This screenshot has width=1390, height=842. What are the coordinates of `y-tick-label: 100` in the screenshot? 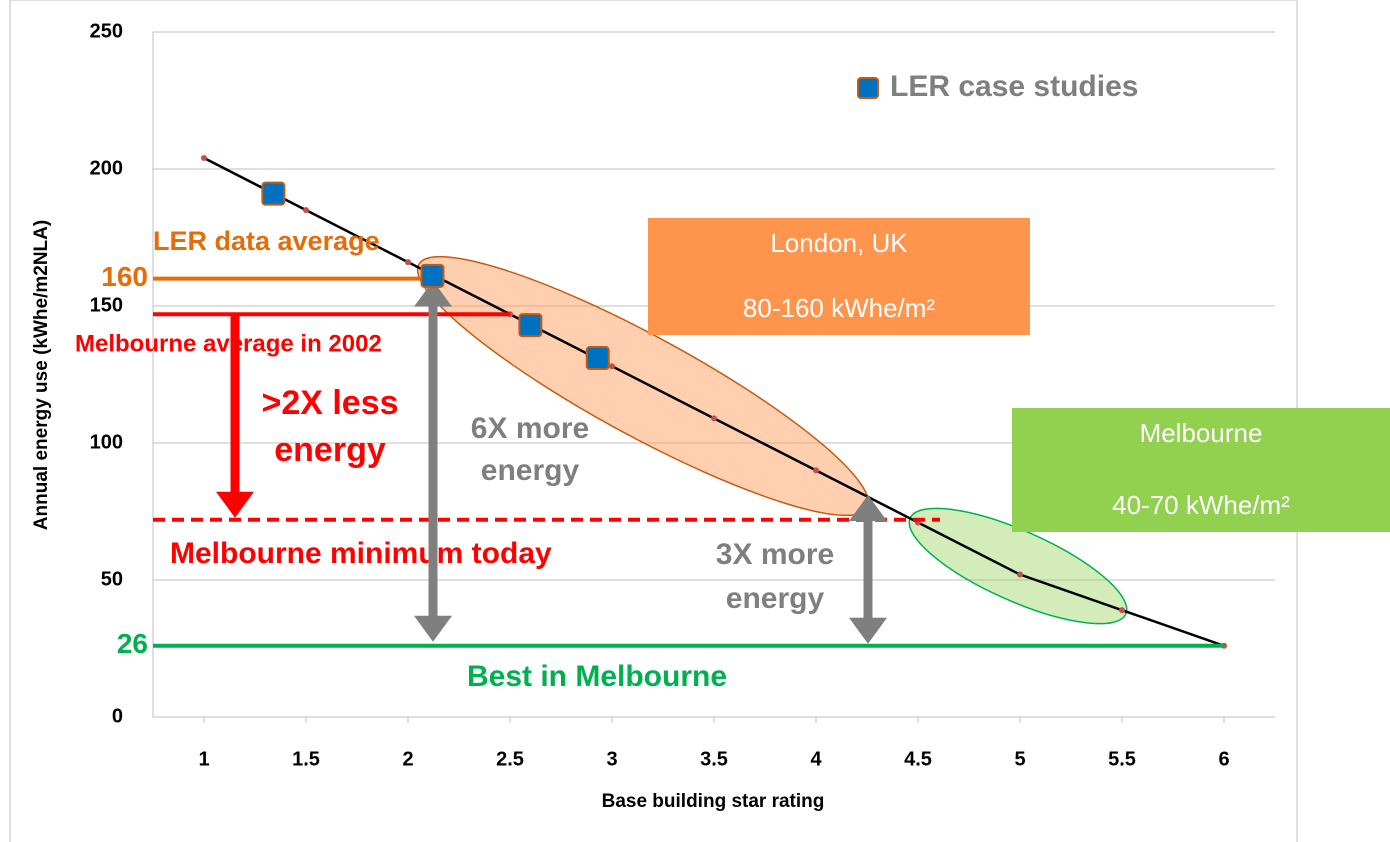 It's located at (106, 442).